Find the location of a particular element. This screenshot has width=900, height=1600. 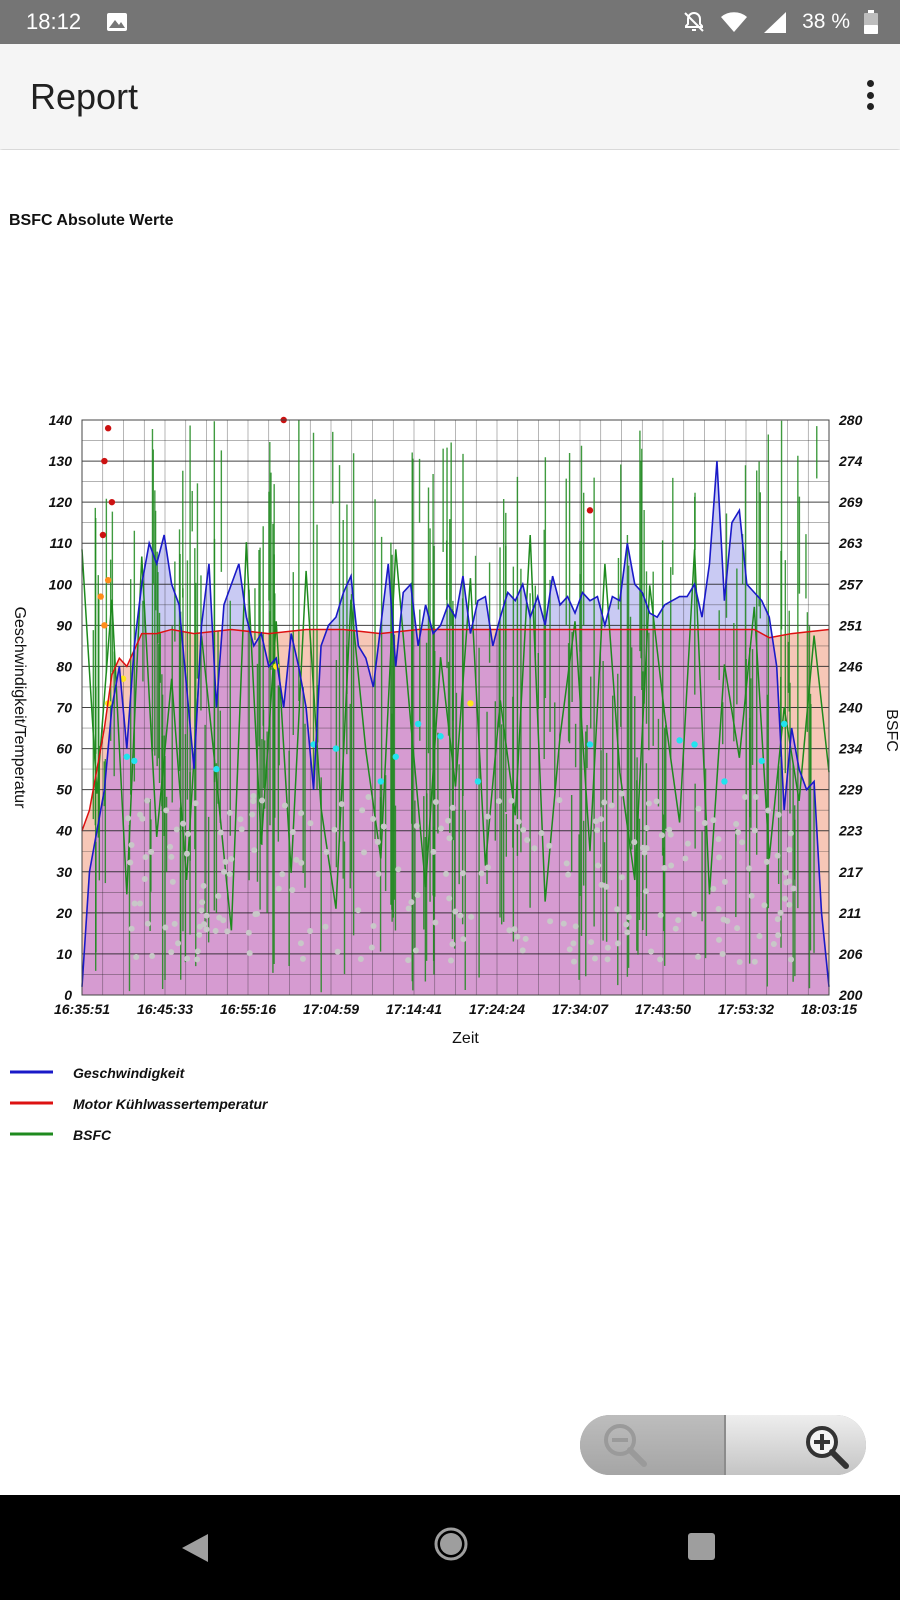

recents-button is located at coordinates (701, 1546).